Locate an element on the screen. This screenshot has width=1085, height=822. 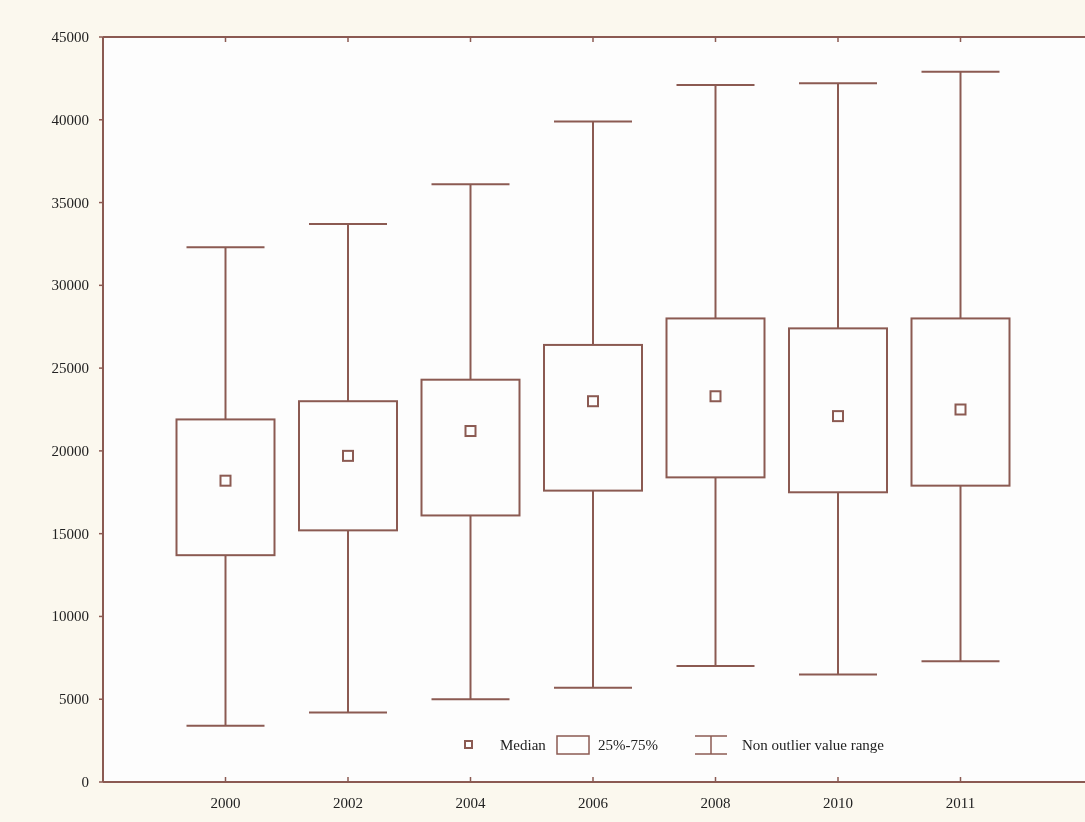
x-tick-label: 2000 is located at coordinates (225, 803).